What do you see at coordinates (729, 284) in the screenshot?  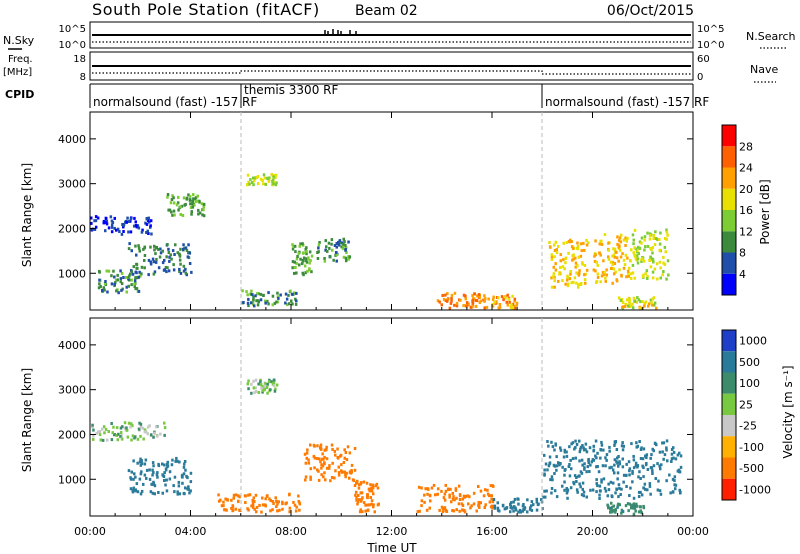 I see `power-colorbar-swatch` at bounding box center [729, 284].